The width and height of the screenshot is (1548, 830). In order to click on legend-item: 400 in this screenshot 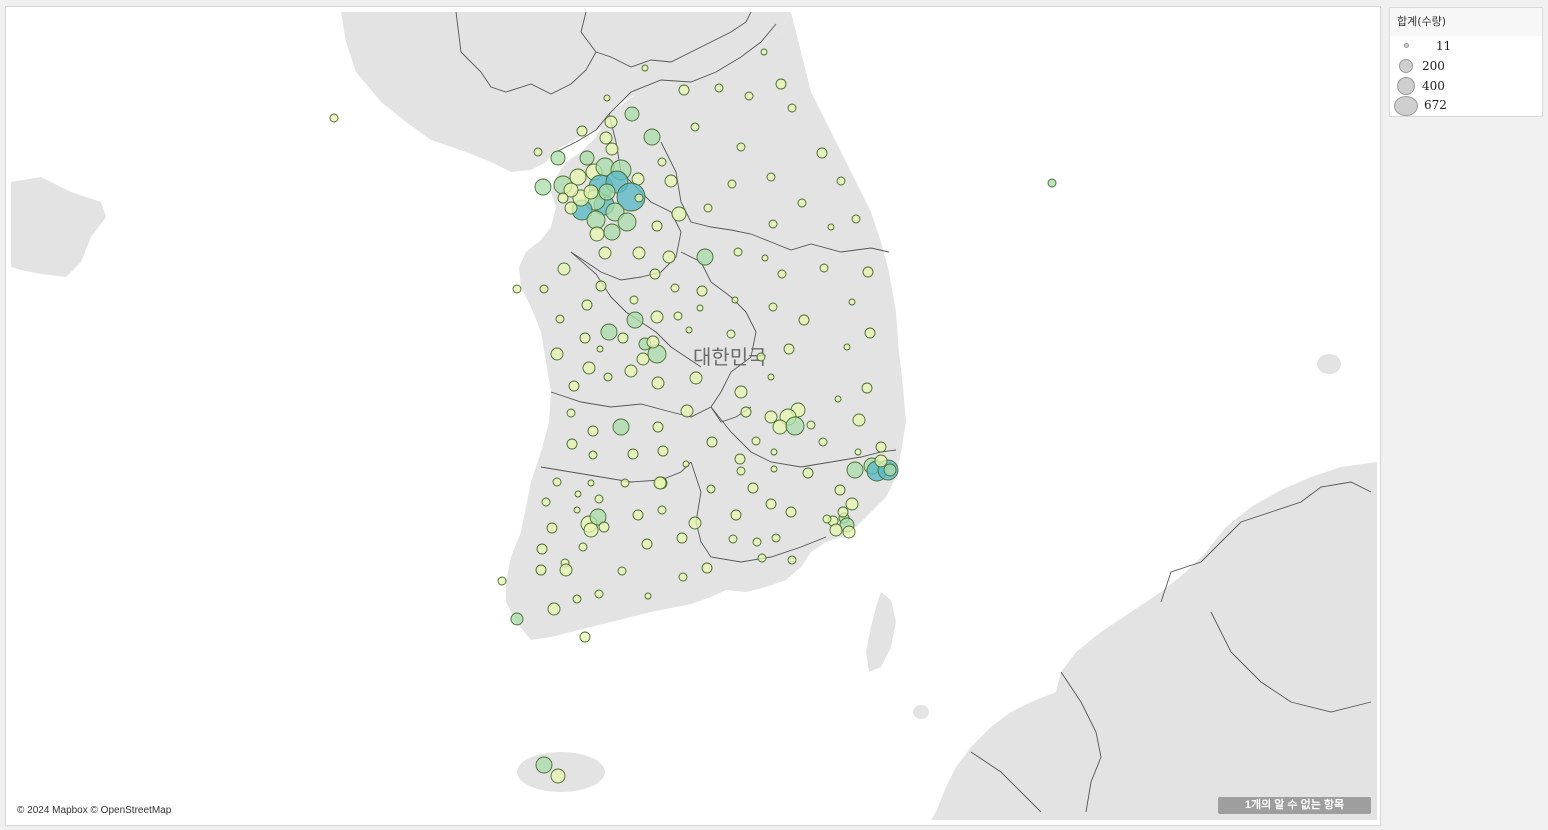, I will do `click(1465, 87)`.